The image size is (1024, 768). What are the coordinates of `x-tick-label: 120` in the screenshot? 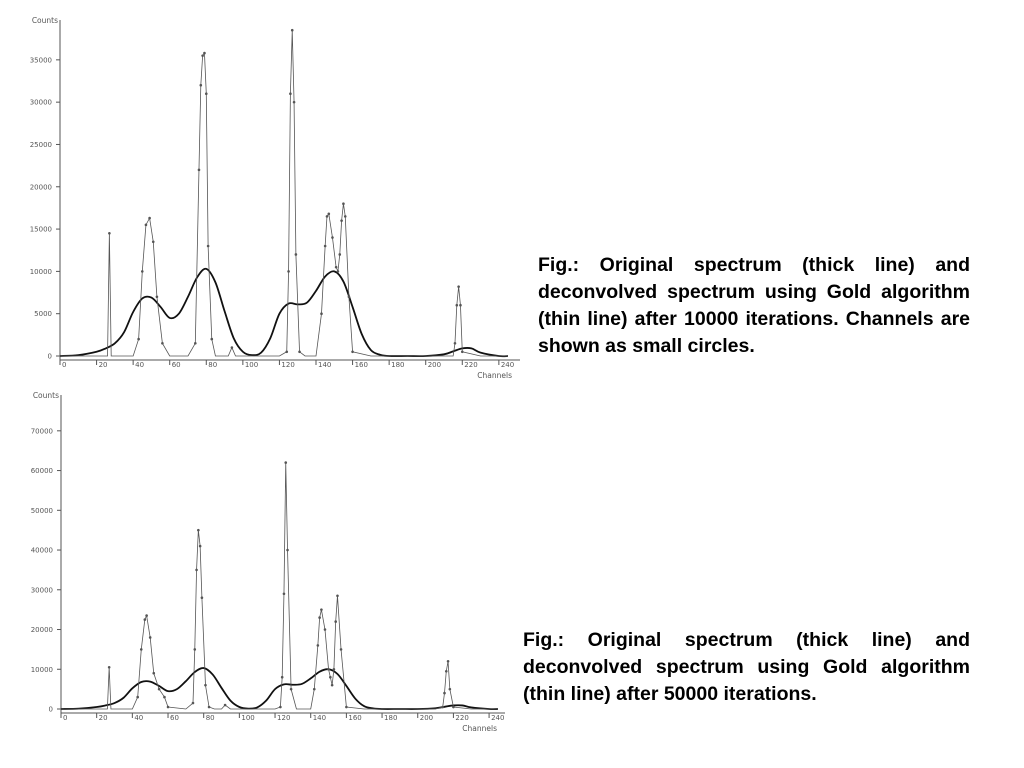 It's located at (287, 365).